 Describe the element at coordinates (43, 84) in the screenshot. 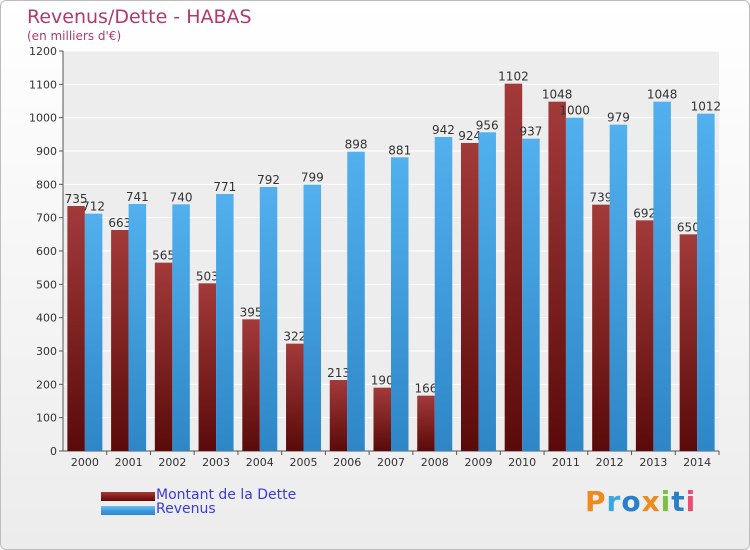

I see `y-tick-label: 1100` at that location.